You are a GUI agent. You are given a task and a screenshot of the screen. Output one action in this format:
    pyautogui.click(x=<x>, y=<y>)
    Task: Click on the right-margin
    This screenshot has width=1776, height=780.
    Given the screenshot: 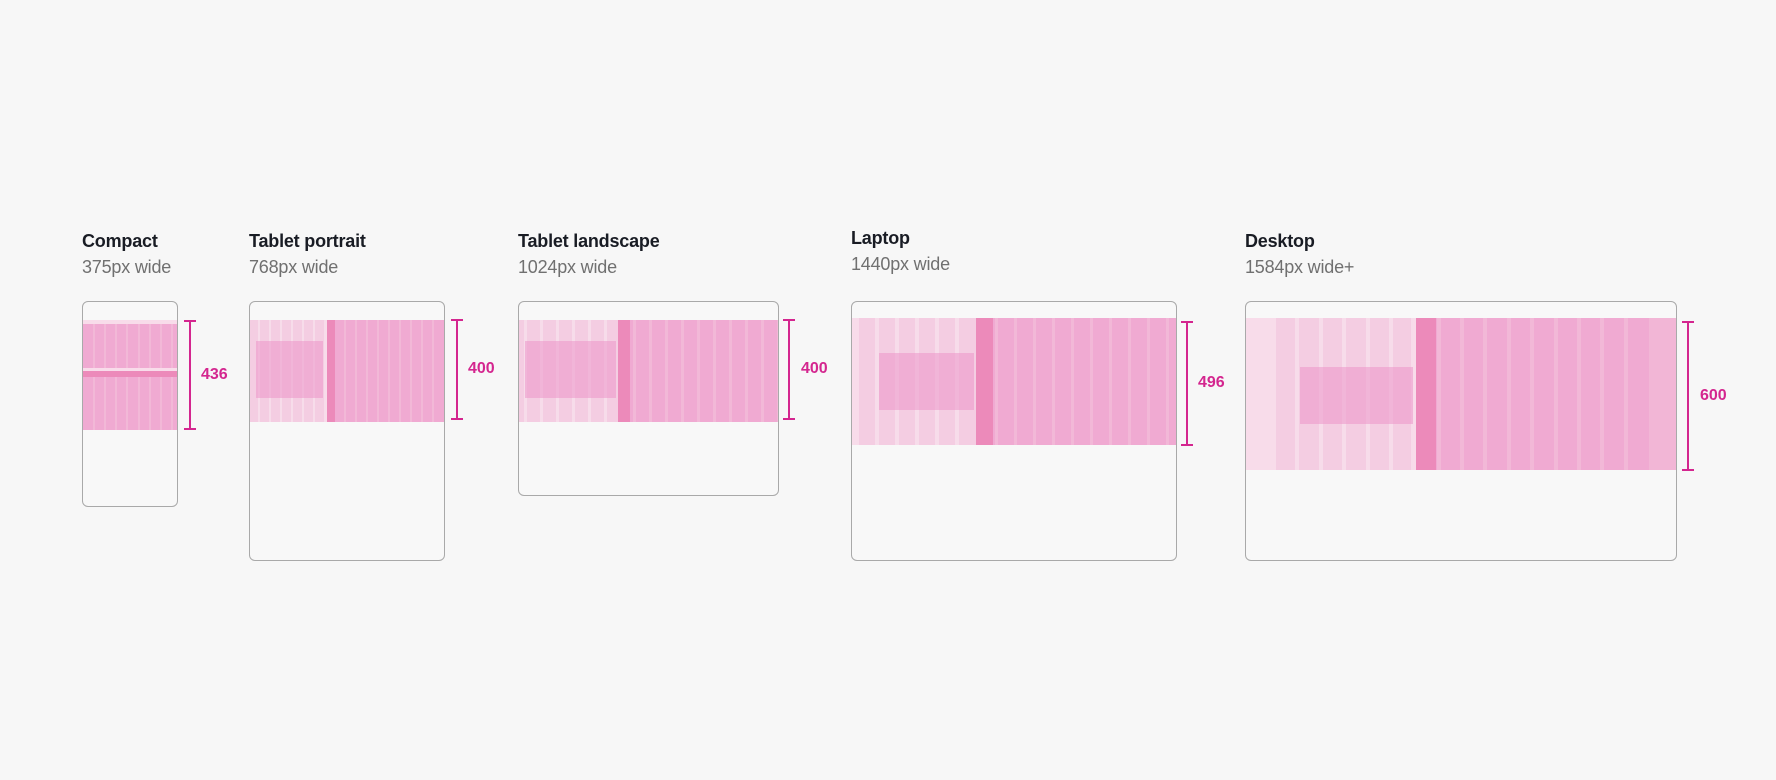 What is the action you would take?
    pyautogui.click(x=1662, y=394)
    